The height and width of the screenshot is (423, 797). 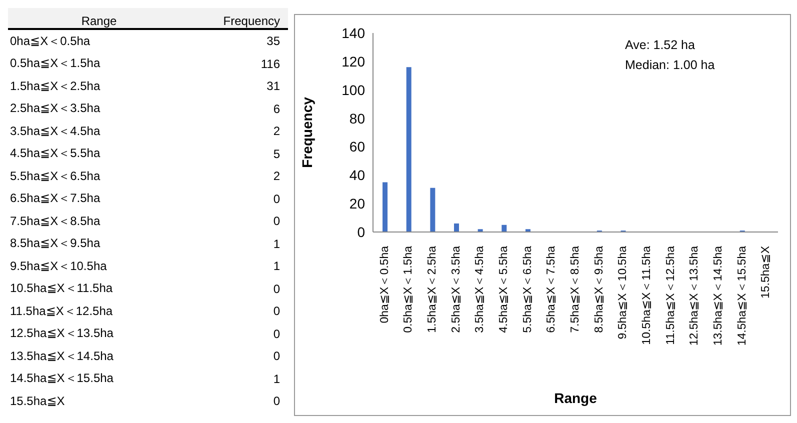 I want to click on data-label: 5, so click(x=276, y=153).